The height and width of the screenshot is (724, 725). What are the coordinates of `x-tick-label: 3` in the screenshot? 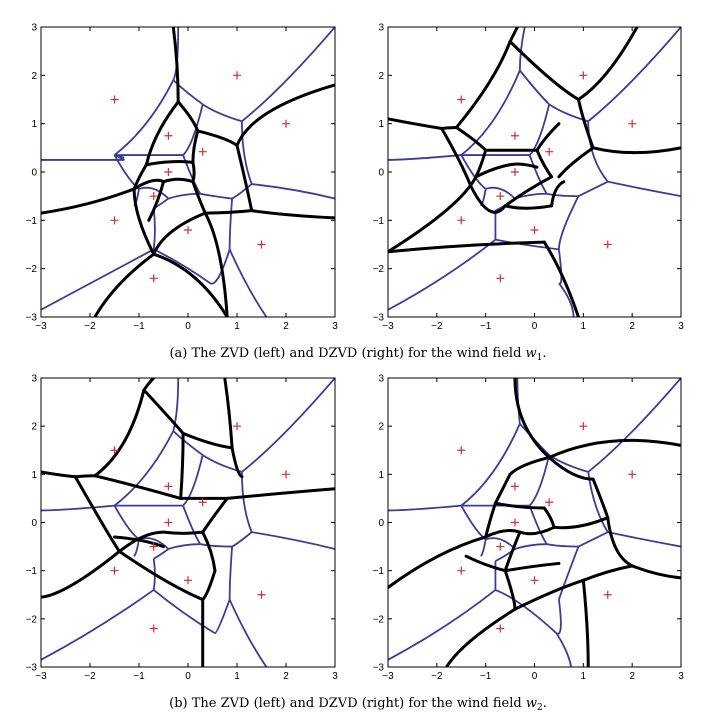 It's located at (335, 326).